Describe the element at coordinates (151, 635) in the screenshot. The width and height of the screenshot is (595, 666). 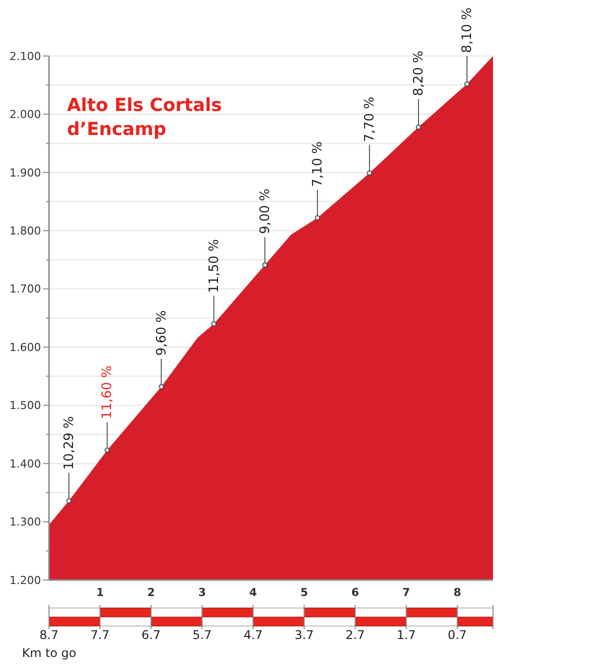
I see `x2-tick-label: 6.7` at that location.